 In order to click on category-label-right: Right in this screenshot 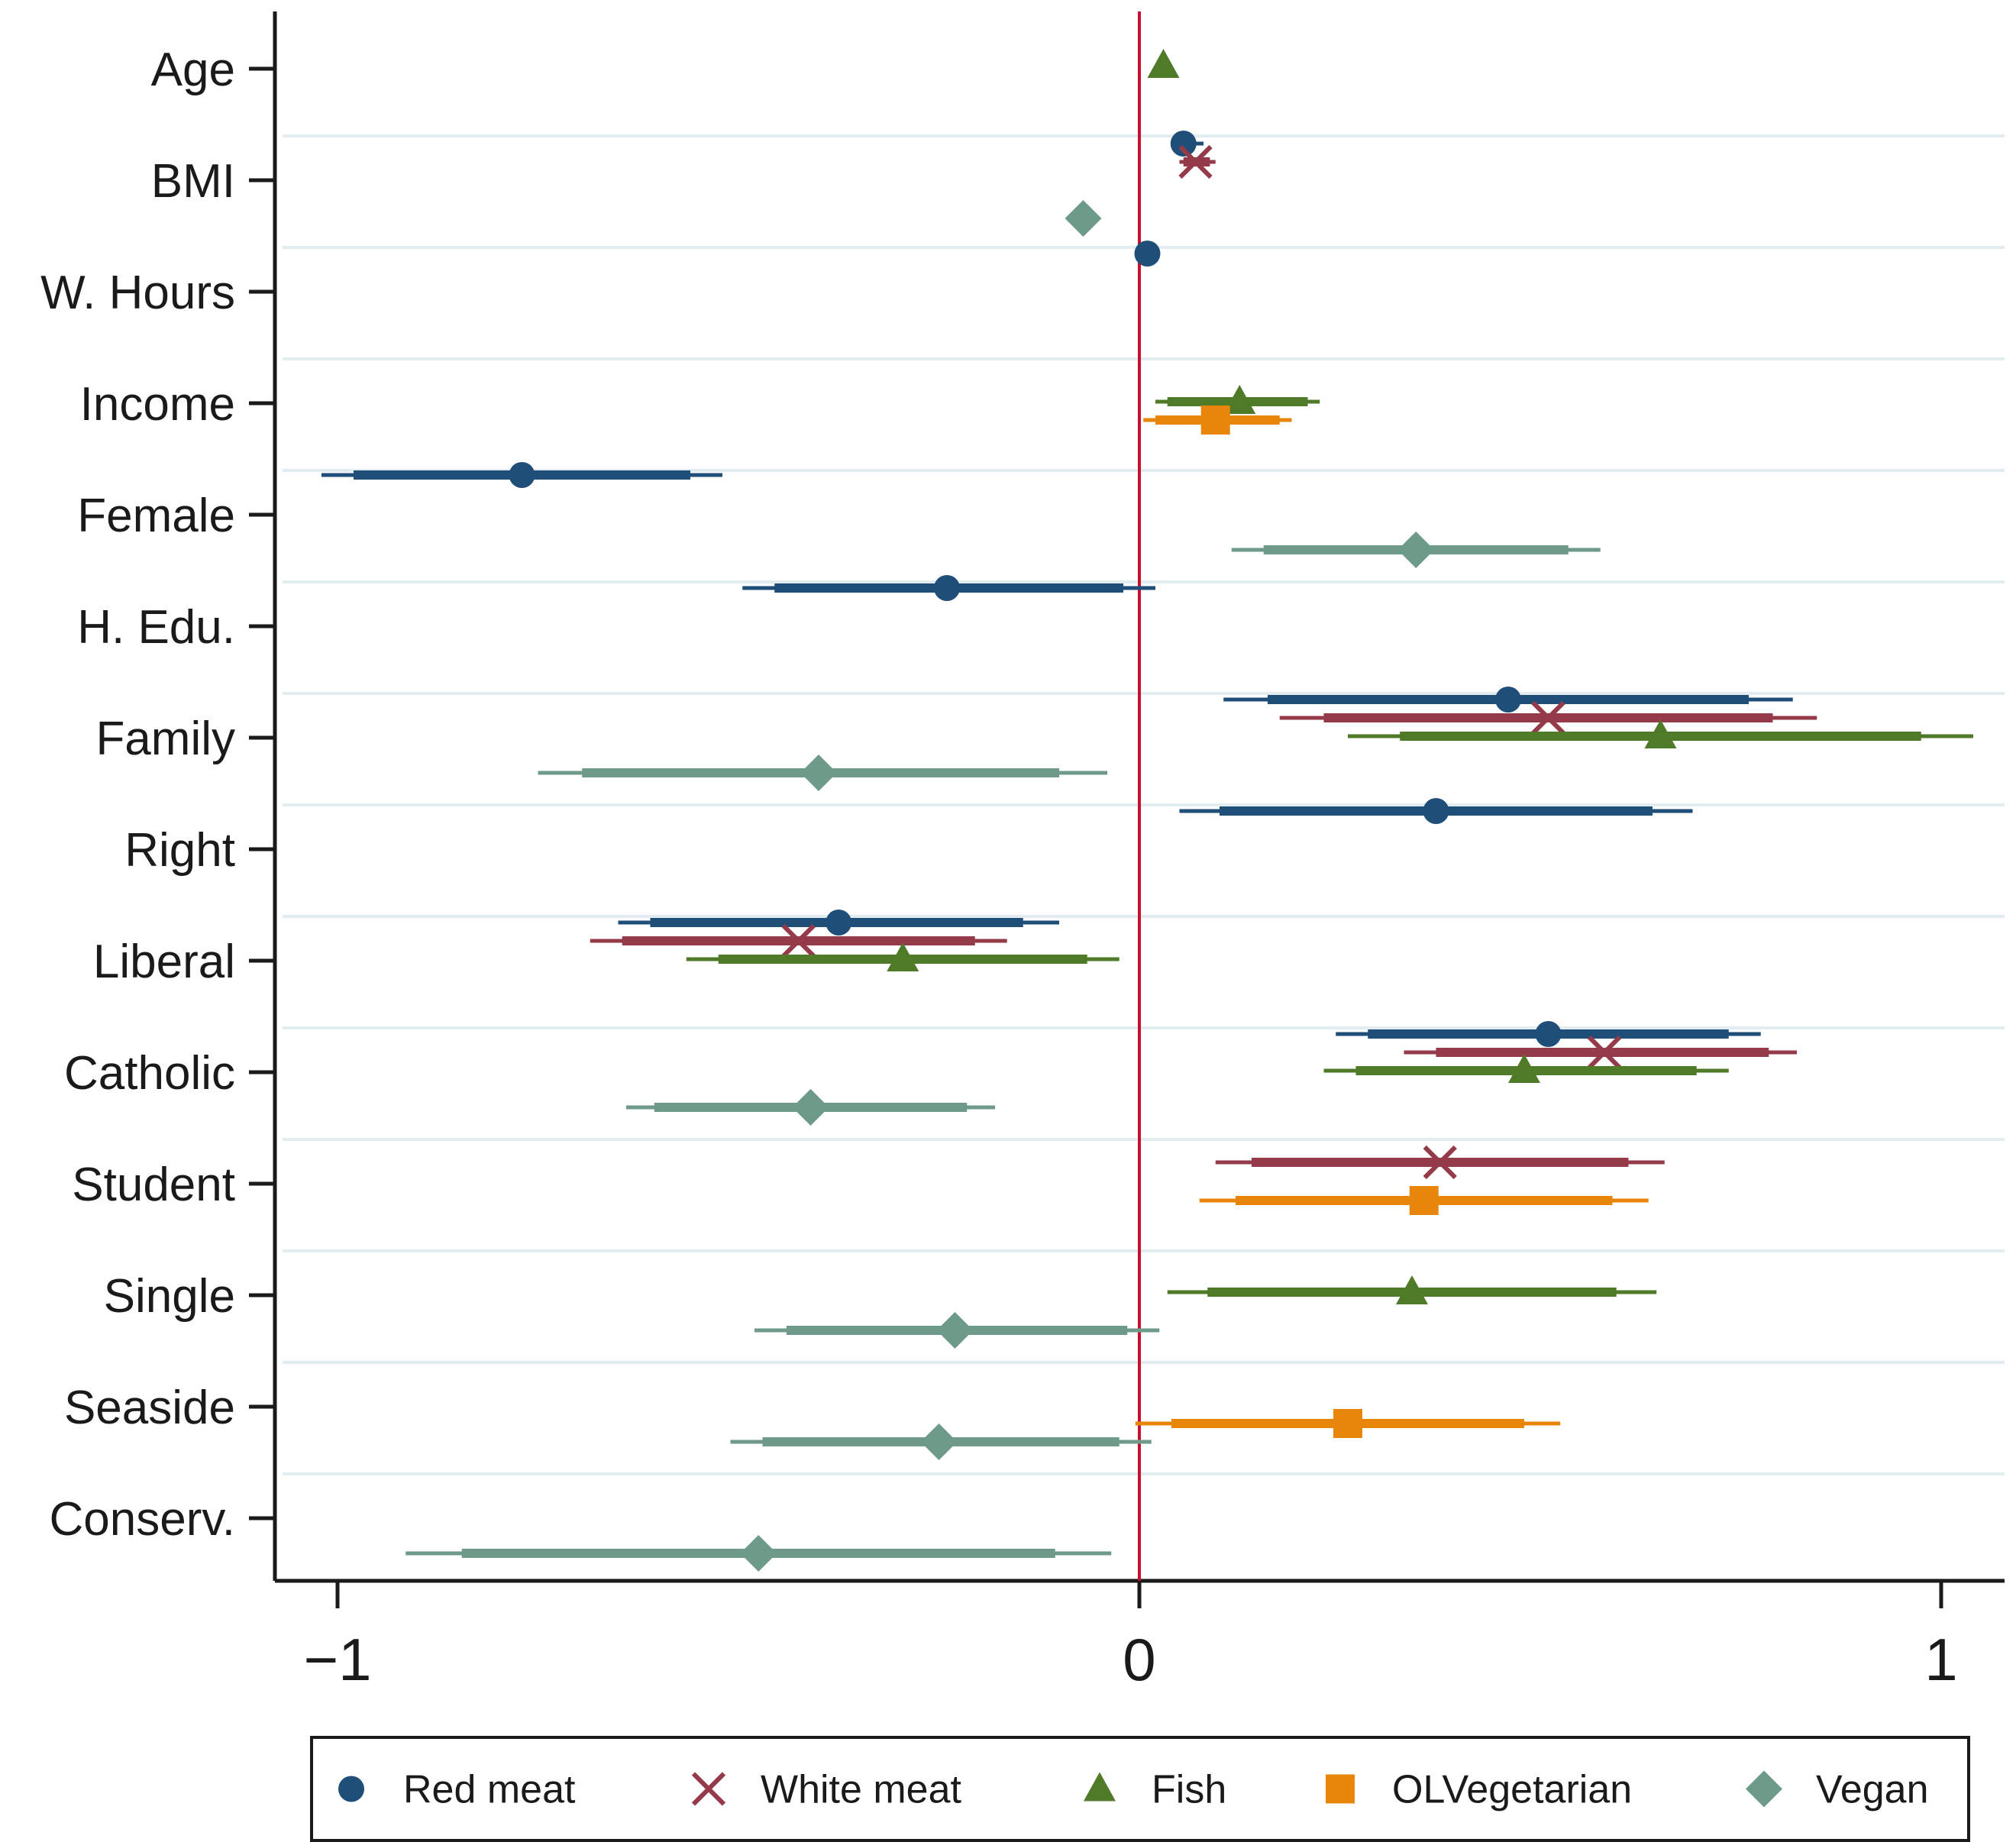, I will do `click(180, 850)`.